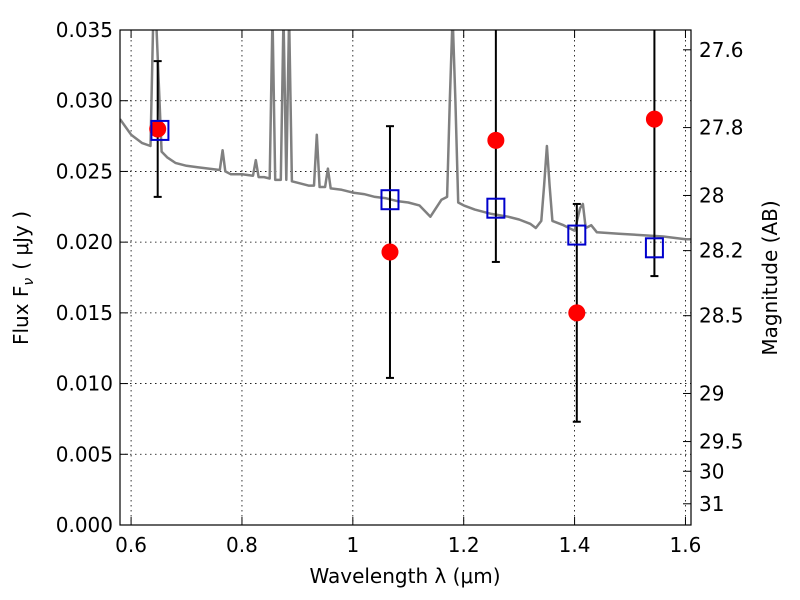 This screenshot has width=800, height=600. Describe the element at coordinates (21, 315) in the screenshot. I see `y-axis-label-main: Flux F` at that location.